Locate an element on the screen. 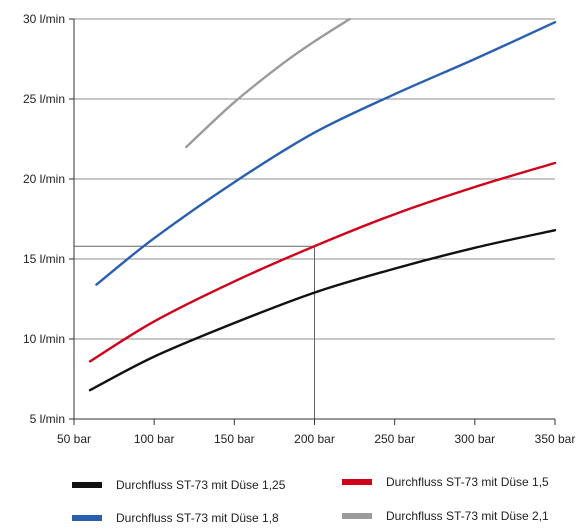 This screenshot has height=532, width=580. y-tick-label: 25 l/min is located at coordinates (44, 99).